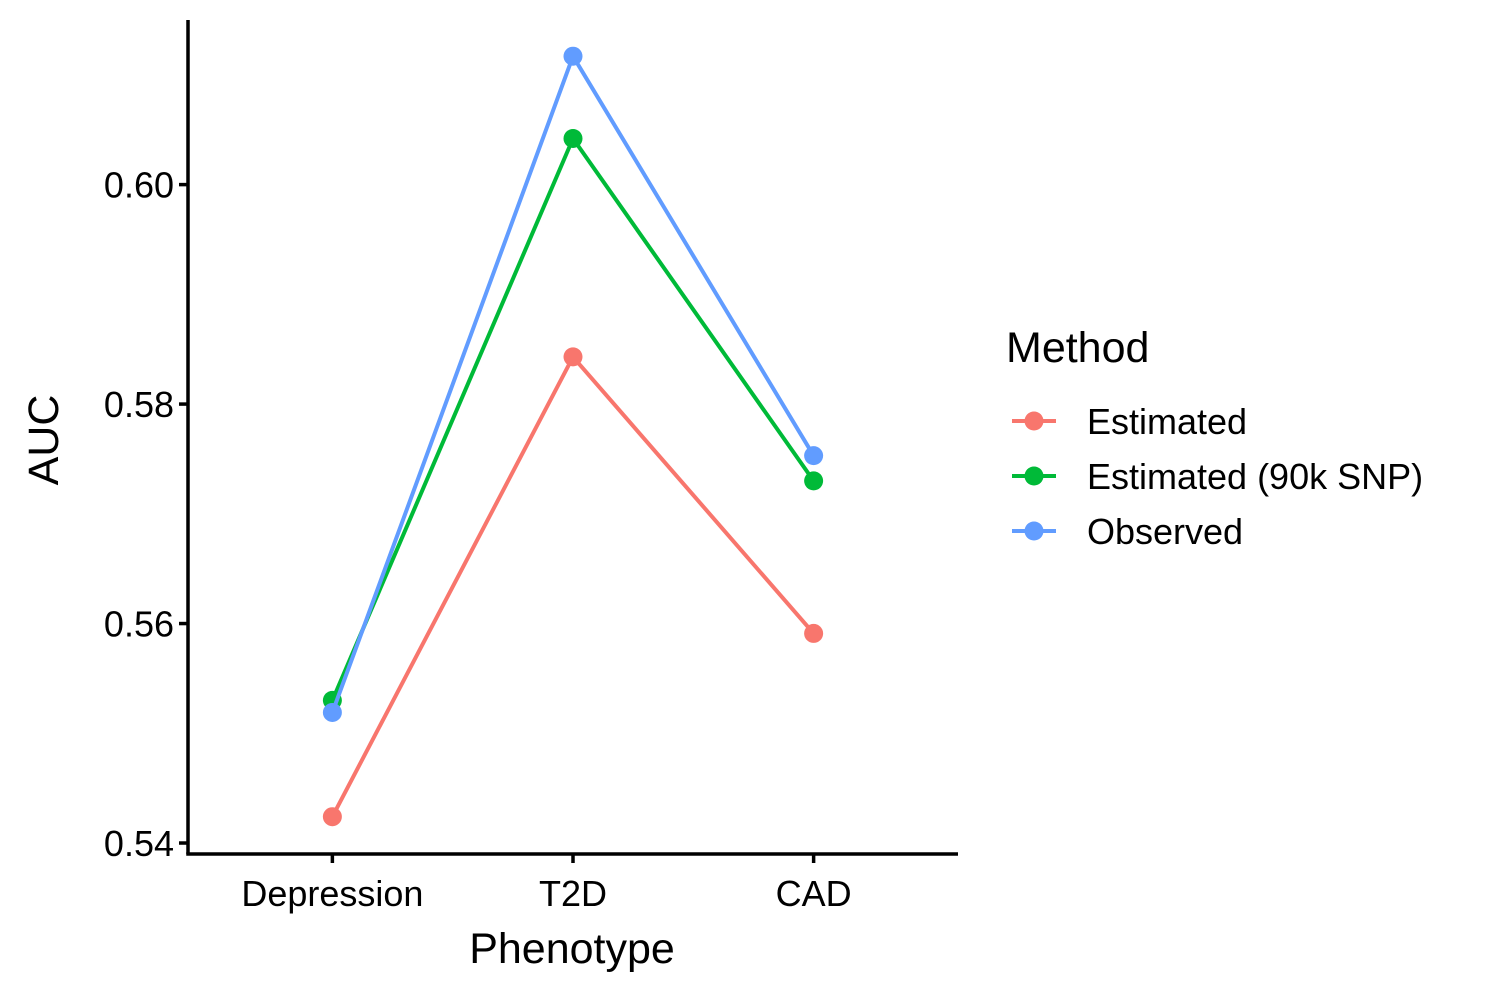  I want to click on x-axis-title: Phenotype, so click(572, 949).